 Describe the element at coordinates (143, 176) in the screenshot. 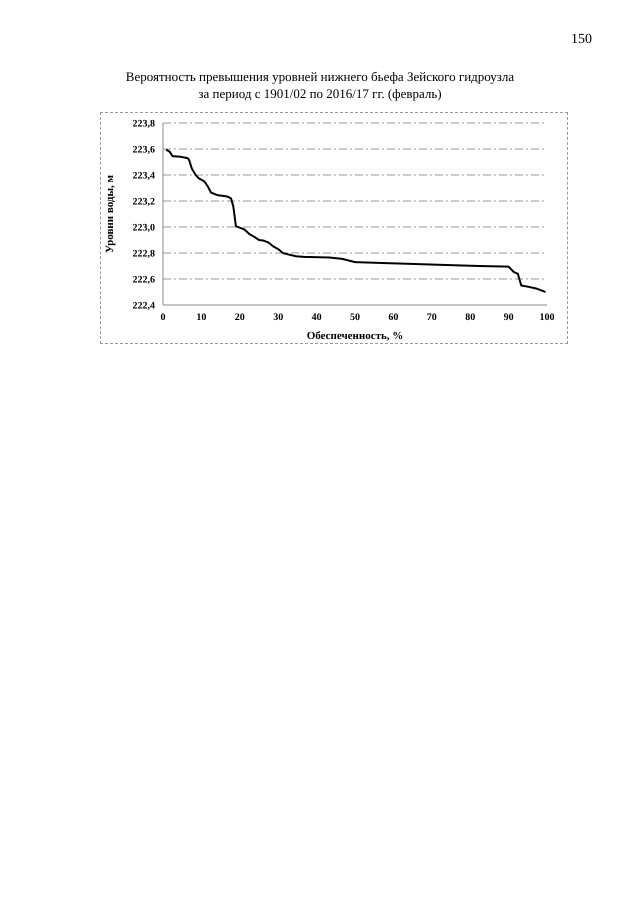

I see `y-tick-label: 223,4` at that location.